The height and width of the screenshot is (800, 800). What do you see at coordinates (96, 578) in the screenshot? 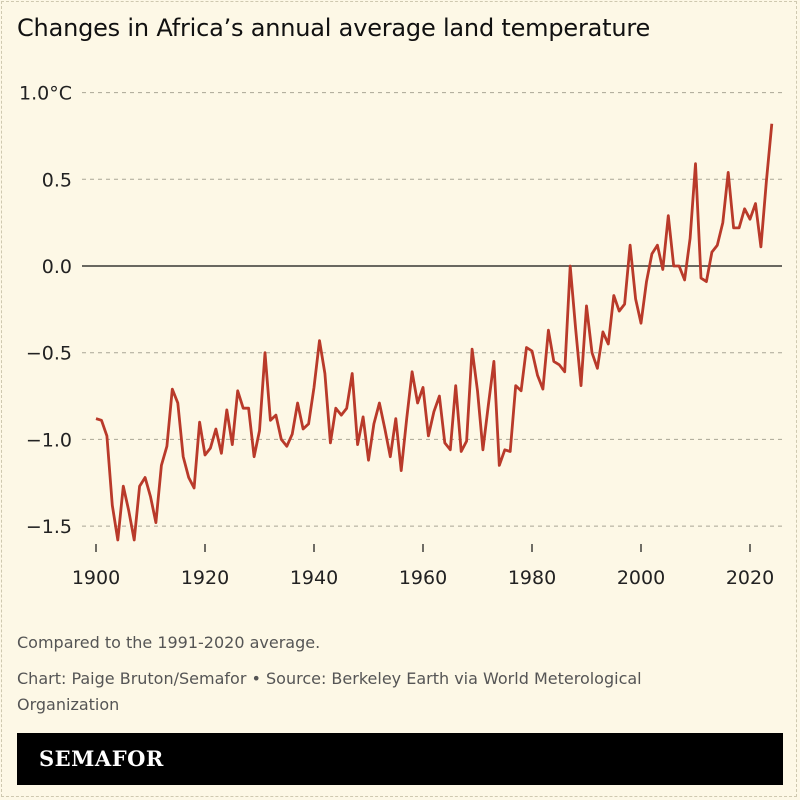
I see `x-tick-label: 1900` at bounding box center [96, 578].